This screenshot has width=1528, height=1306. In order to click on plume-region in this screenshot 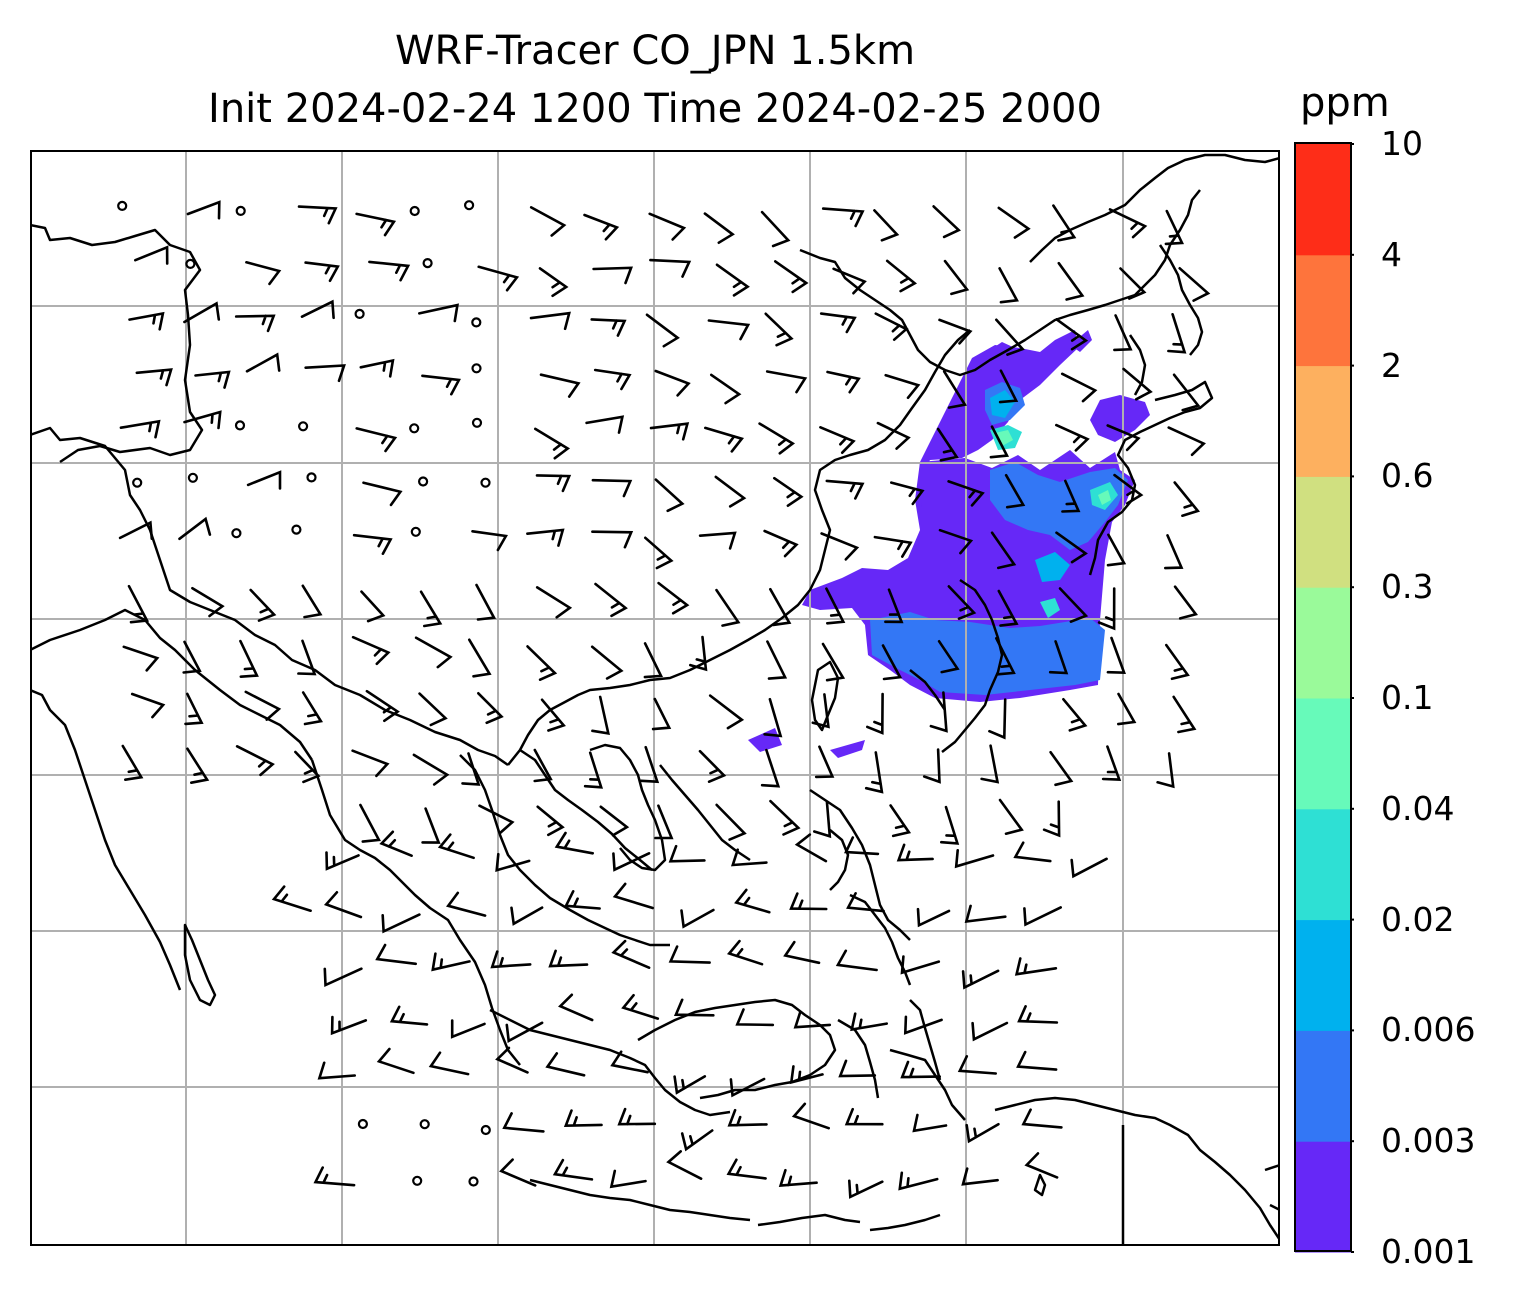, I will do `click(1104, 497)`.